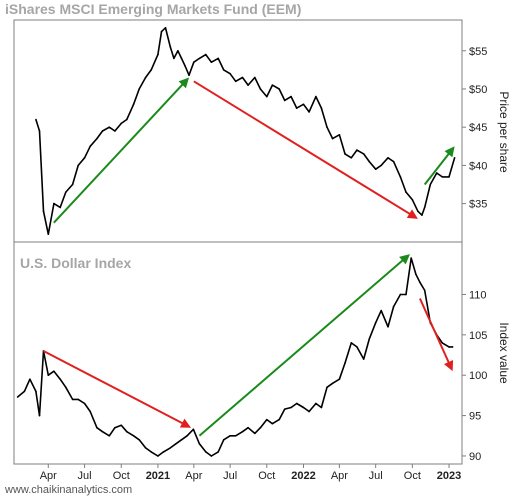 The height and width of the screenshot is (500, 510). Describe the element at coordinates (85, 476) in the screenshot. I see `x-tick-label: Jul` at that location.